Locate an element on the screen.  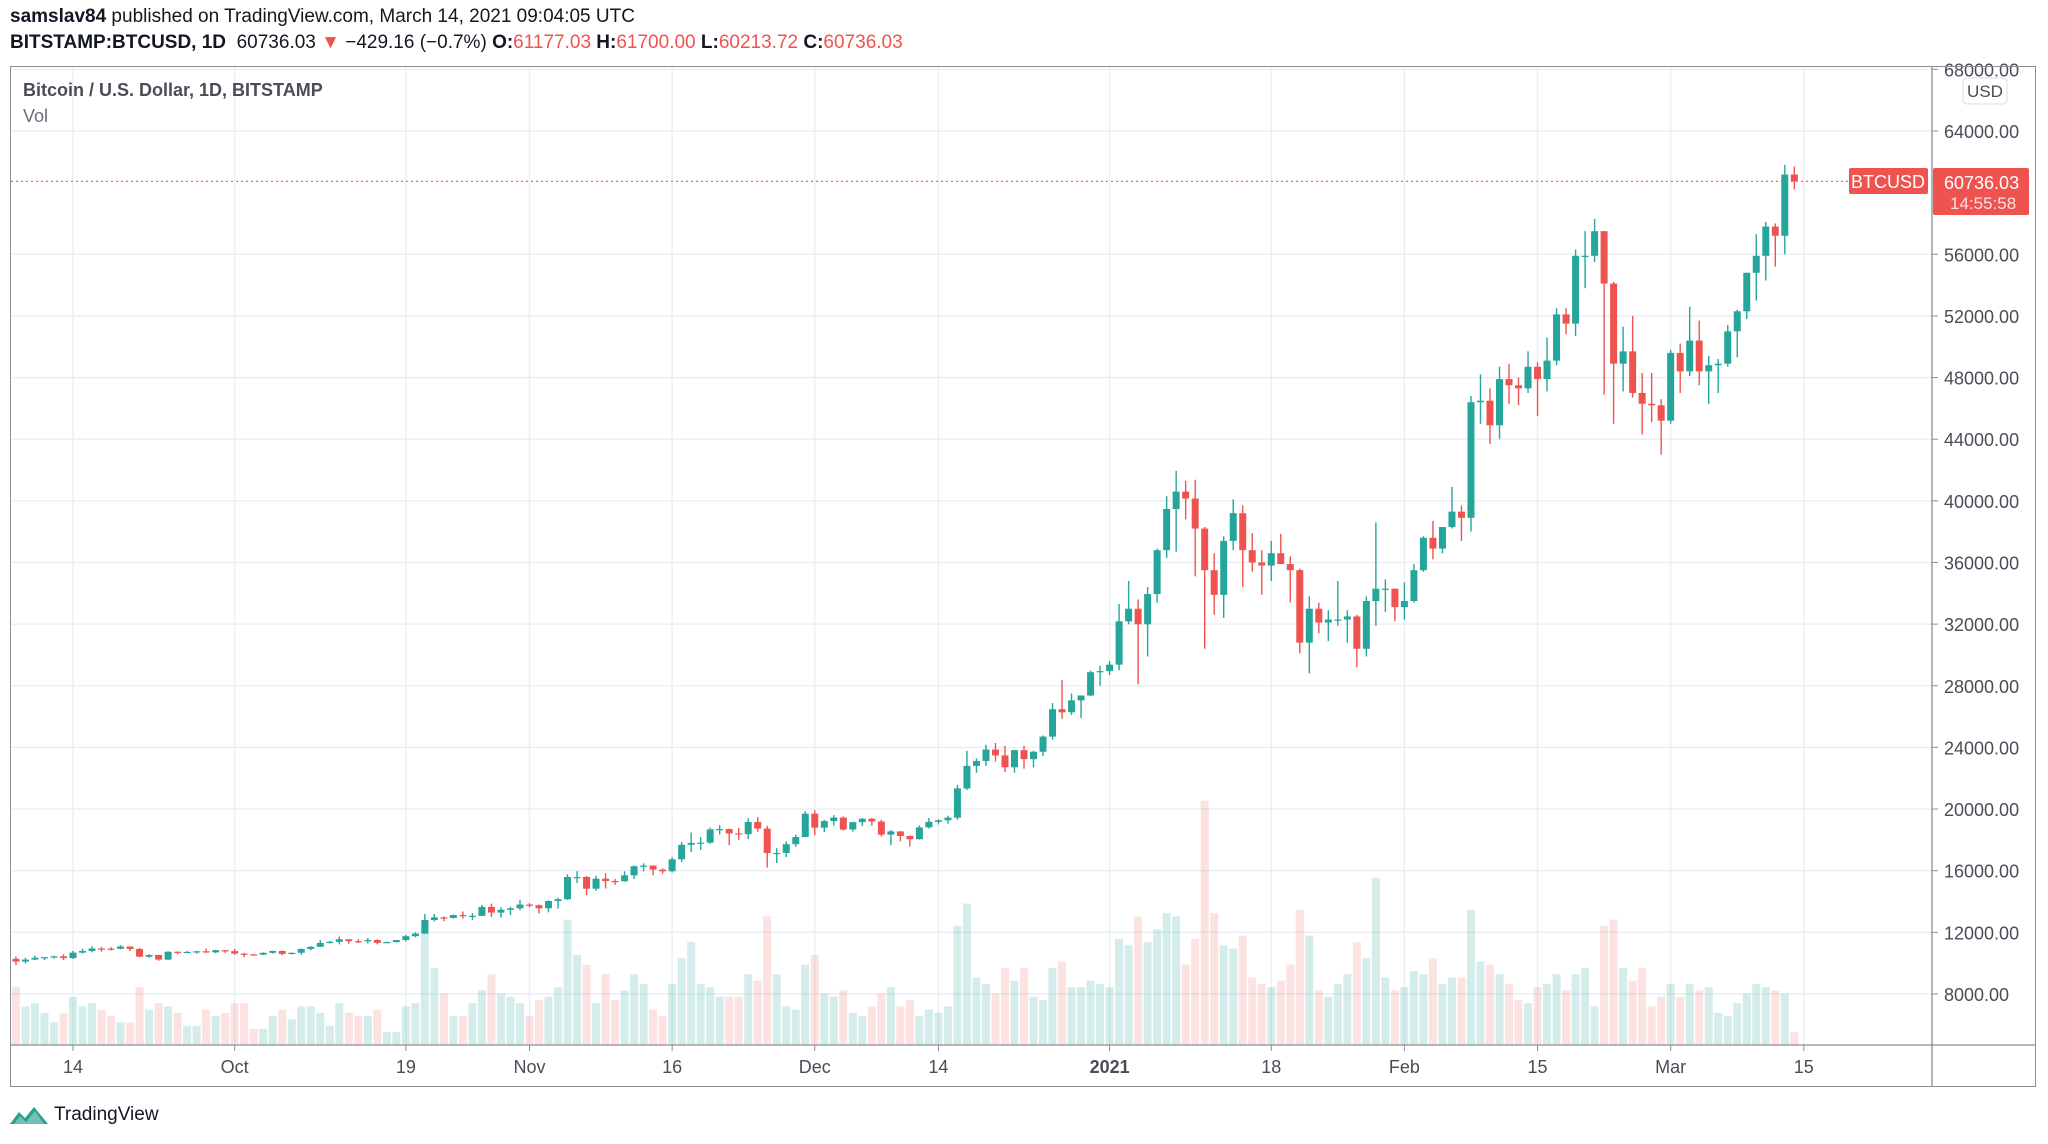
brand-name: TradingView is located at coordinates (106, 1114).